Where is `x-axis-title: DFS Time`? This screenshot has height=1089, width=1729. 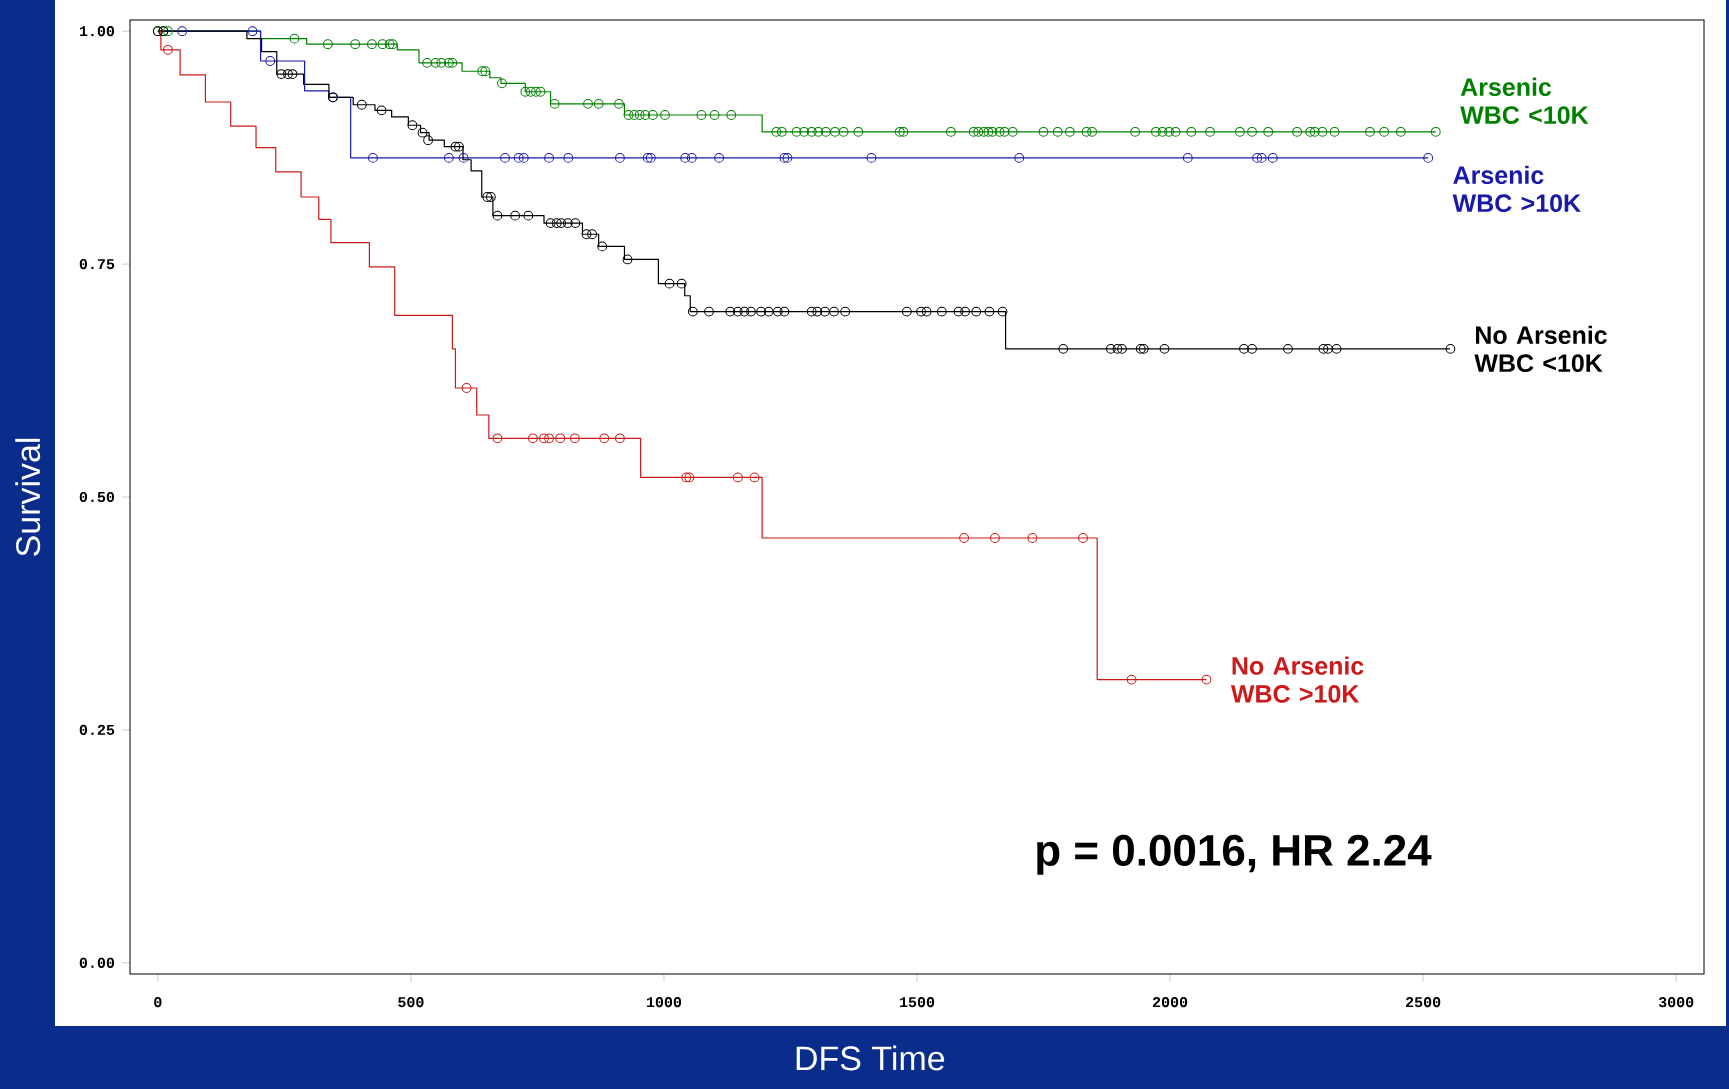 x-axis-title: DFS Time is located at coordinates (870, 1058).